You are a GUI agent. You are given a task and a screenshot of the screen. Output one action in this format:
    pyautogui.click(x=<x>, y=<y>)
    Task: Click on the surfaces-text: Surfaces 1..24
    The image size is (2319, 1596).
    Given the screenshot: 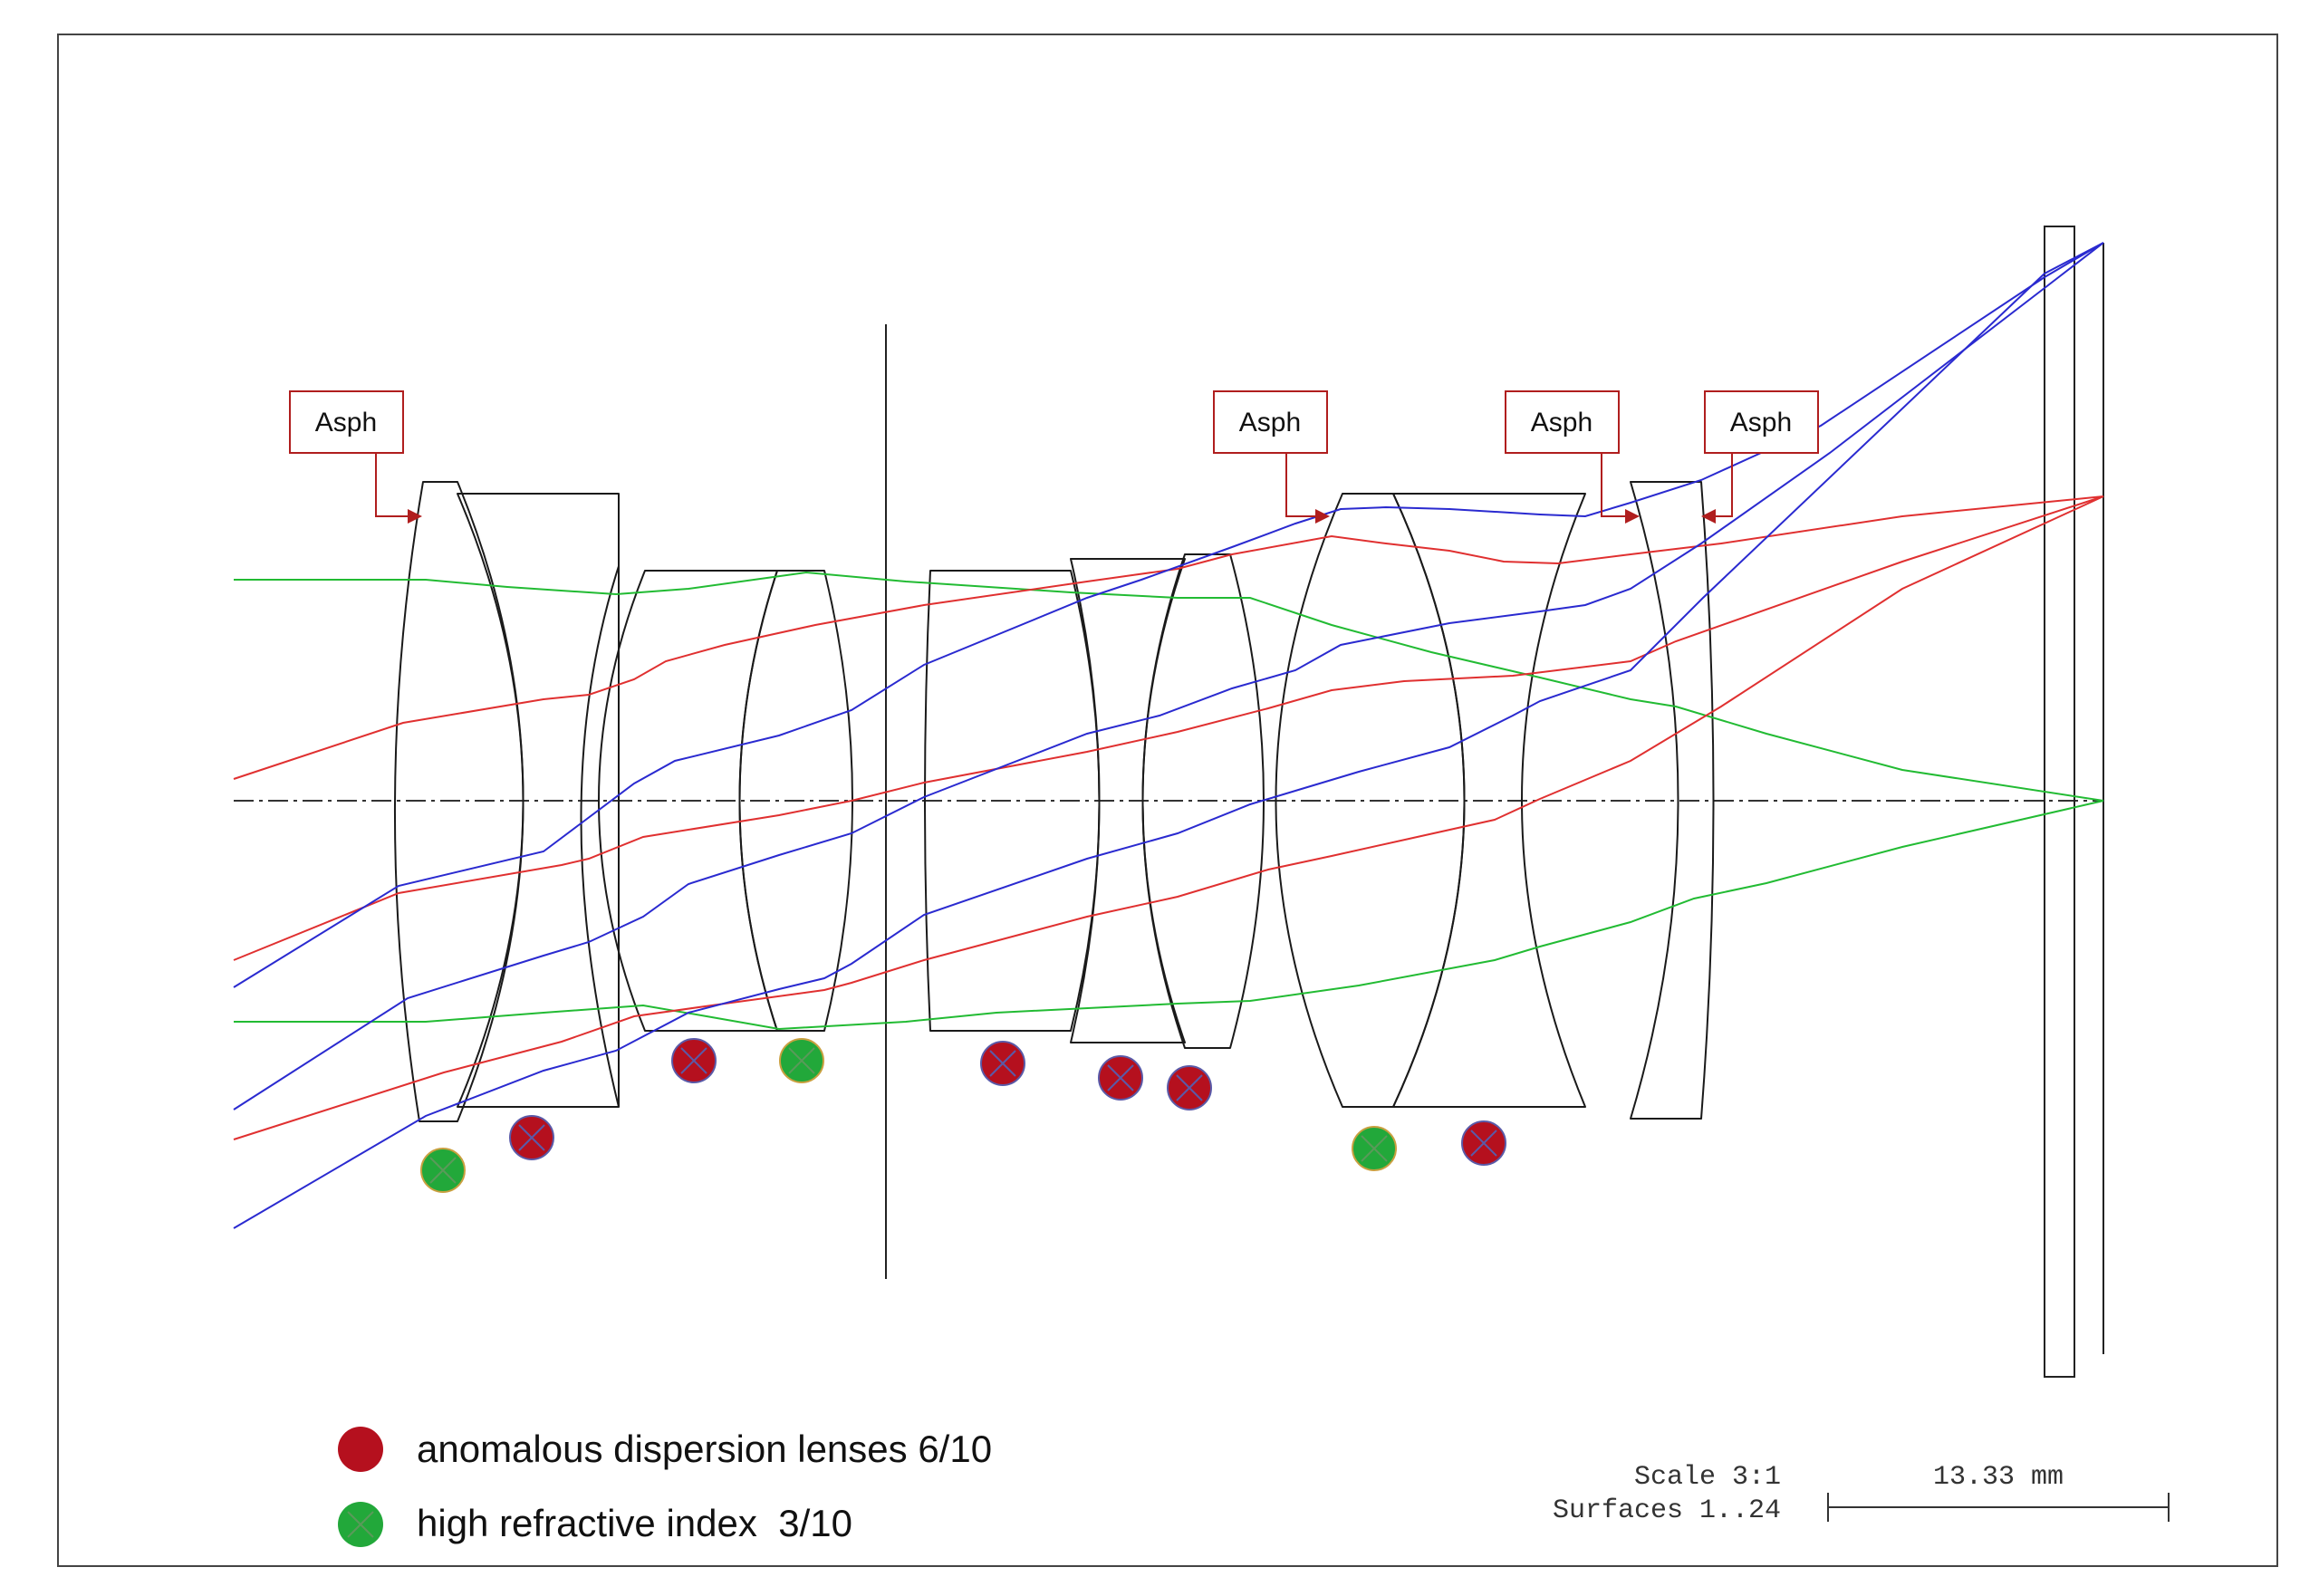 What is the action you would take?
    pyautogui.click(x=1667, y=1510)
    